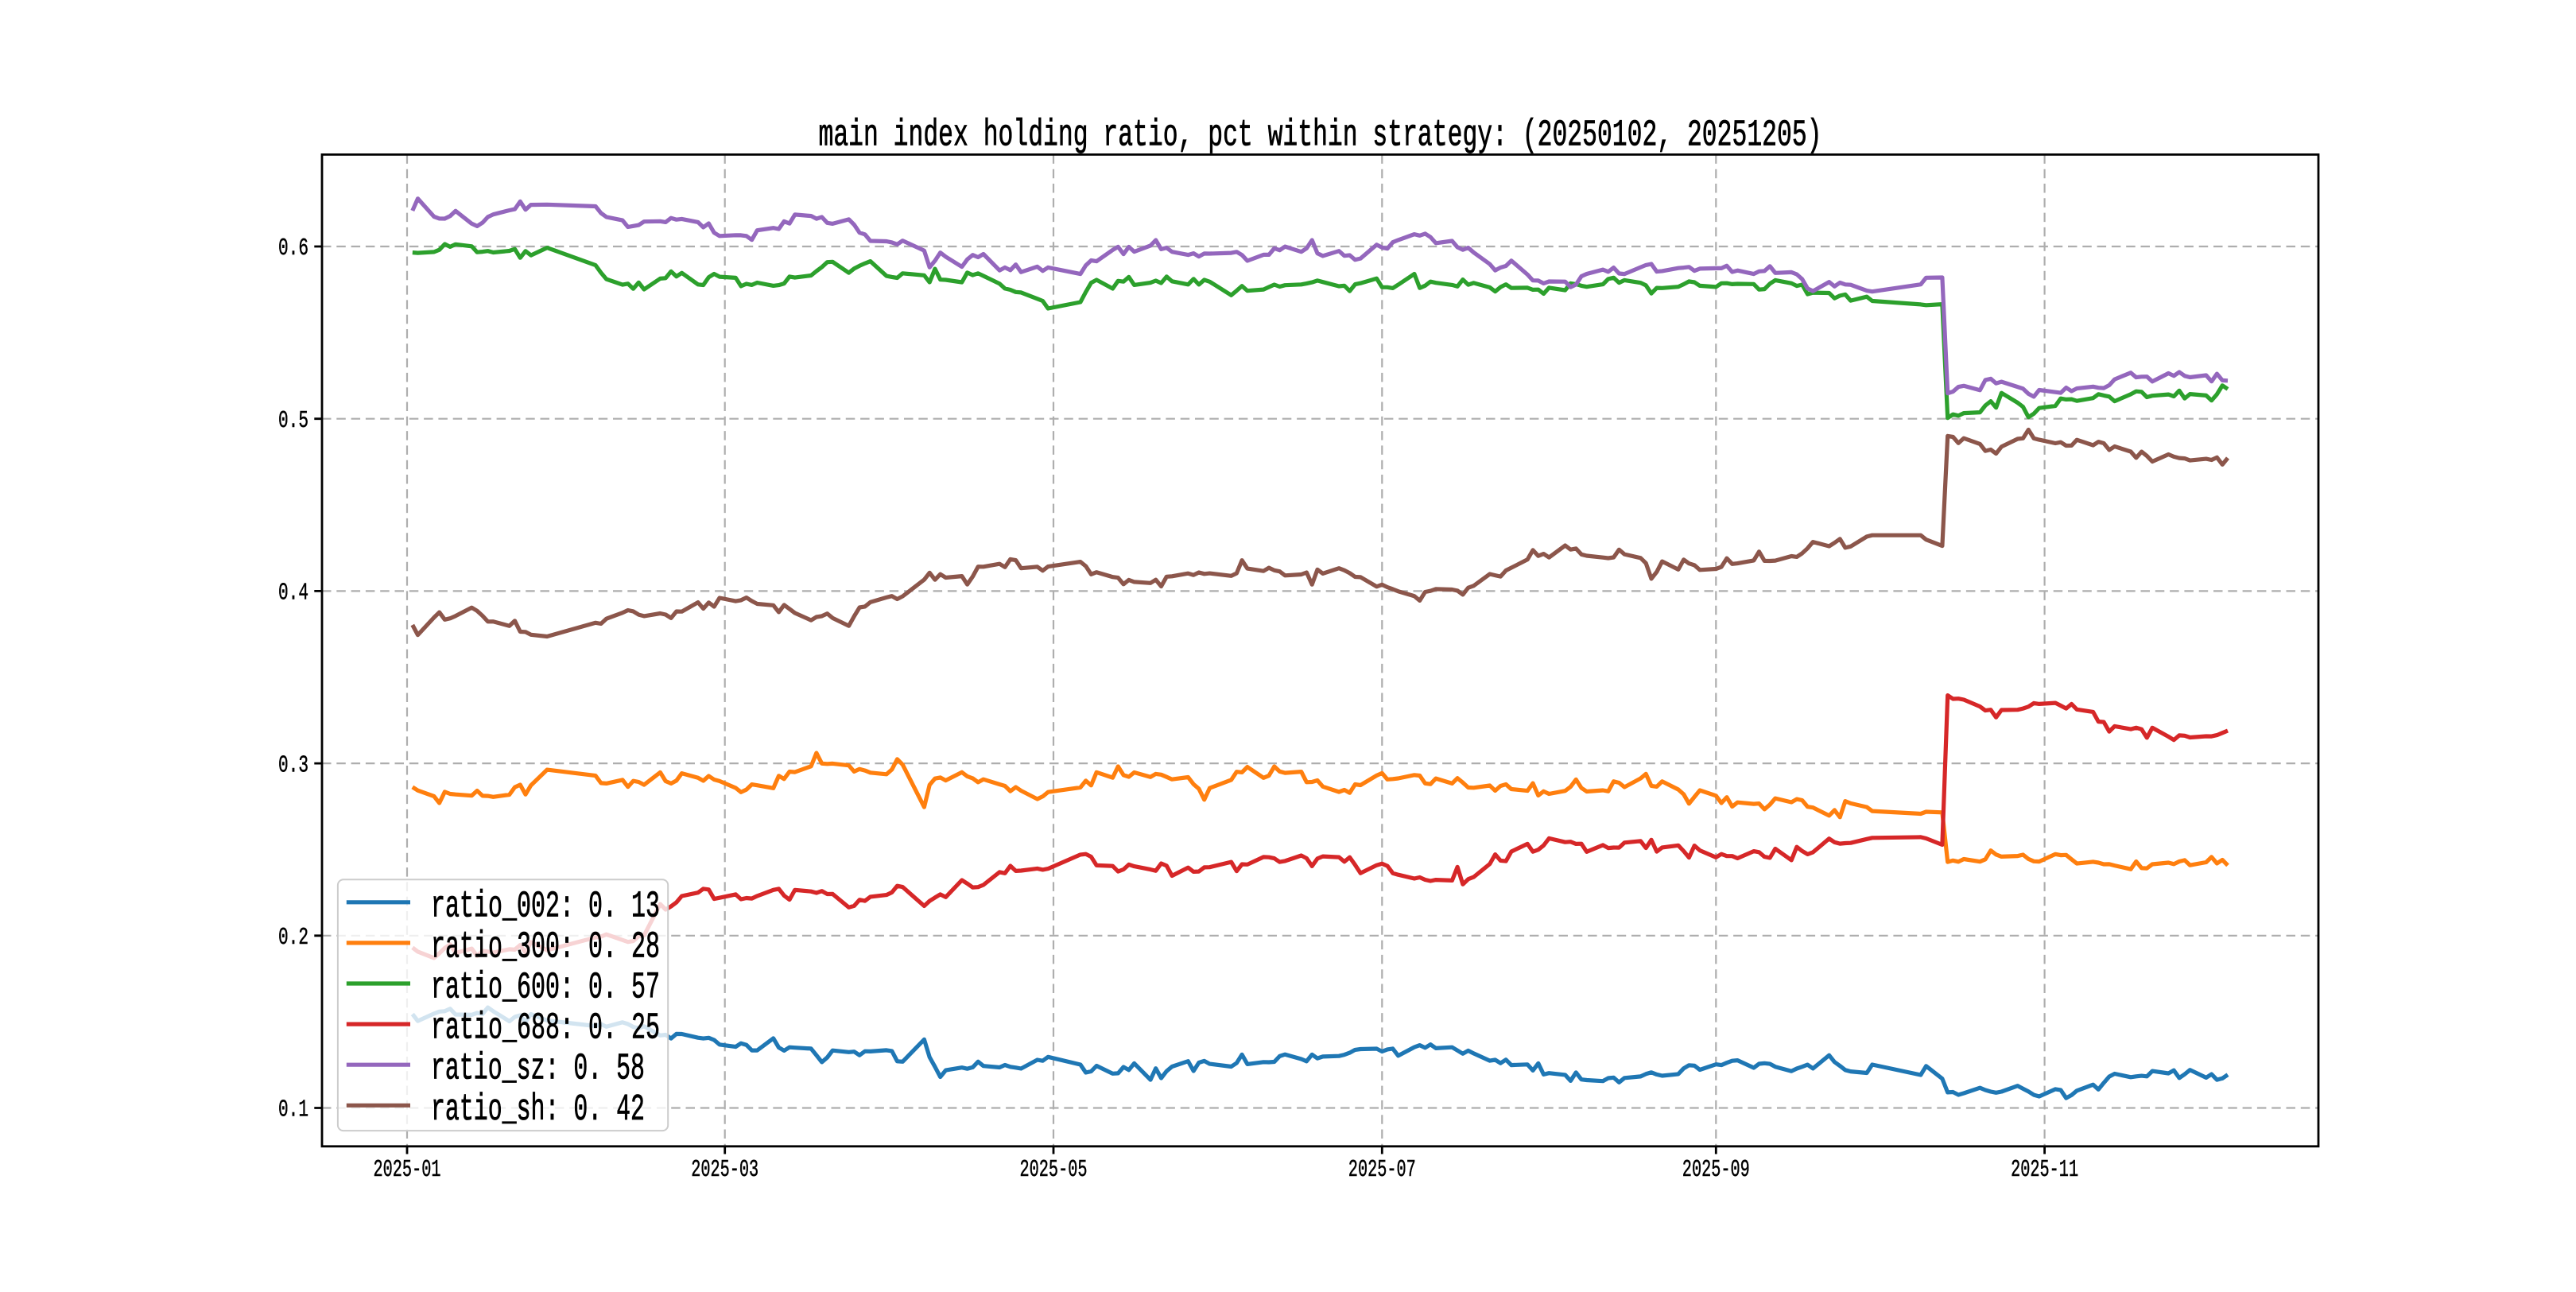  Describe the element at coordinates (1382, 1170) in the screenshot. I see `svg-text: 2025-07` at that location.